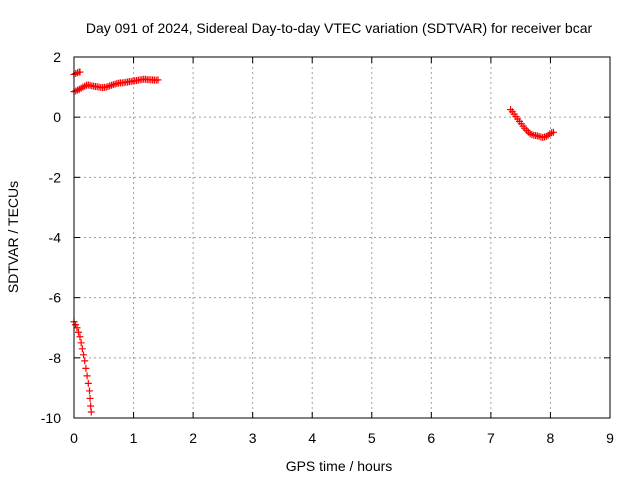 The image size is (640, 480). What do you see at coordinates (312, 438) in the screenshot?
I see `x-tick-label: 4` at bounding box center [312, 438].